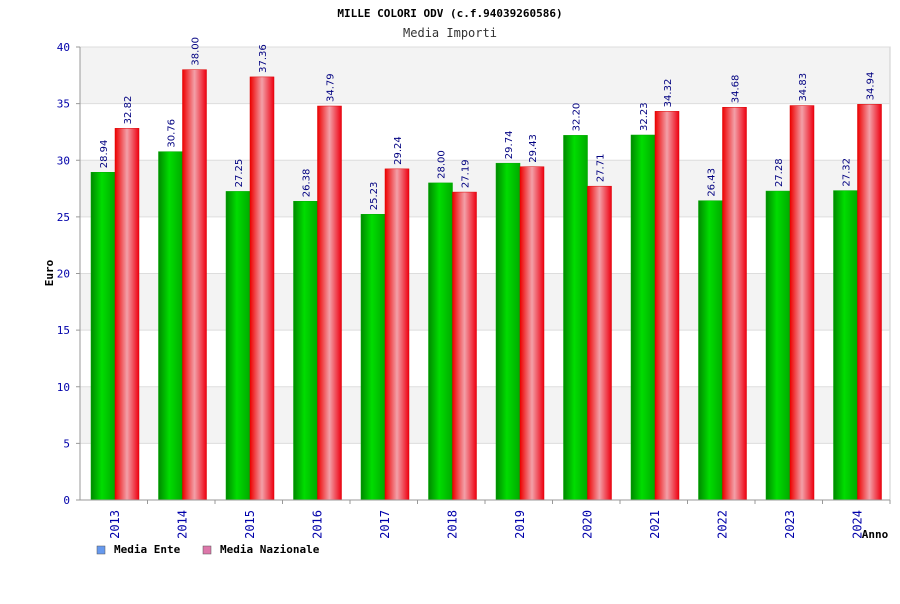 This screenshot has width=900, height=604. What do you see at coordinates (845, 345) in the screenshot?
I see `bar-media-ente-2024` at bounding box center [845, 345].